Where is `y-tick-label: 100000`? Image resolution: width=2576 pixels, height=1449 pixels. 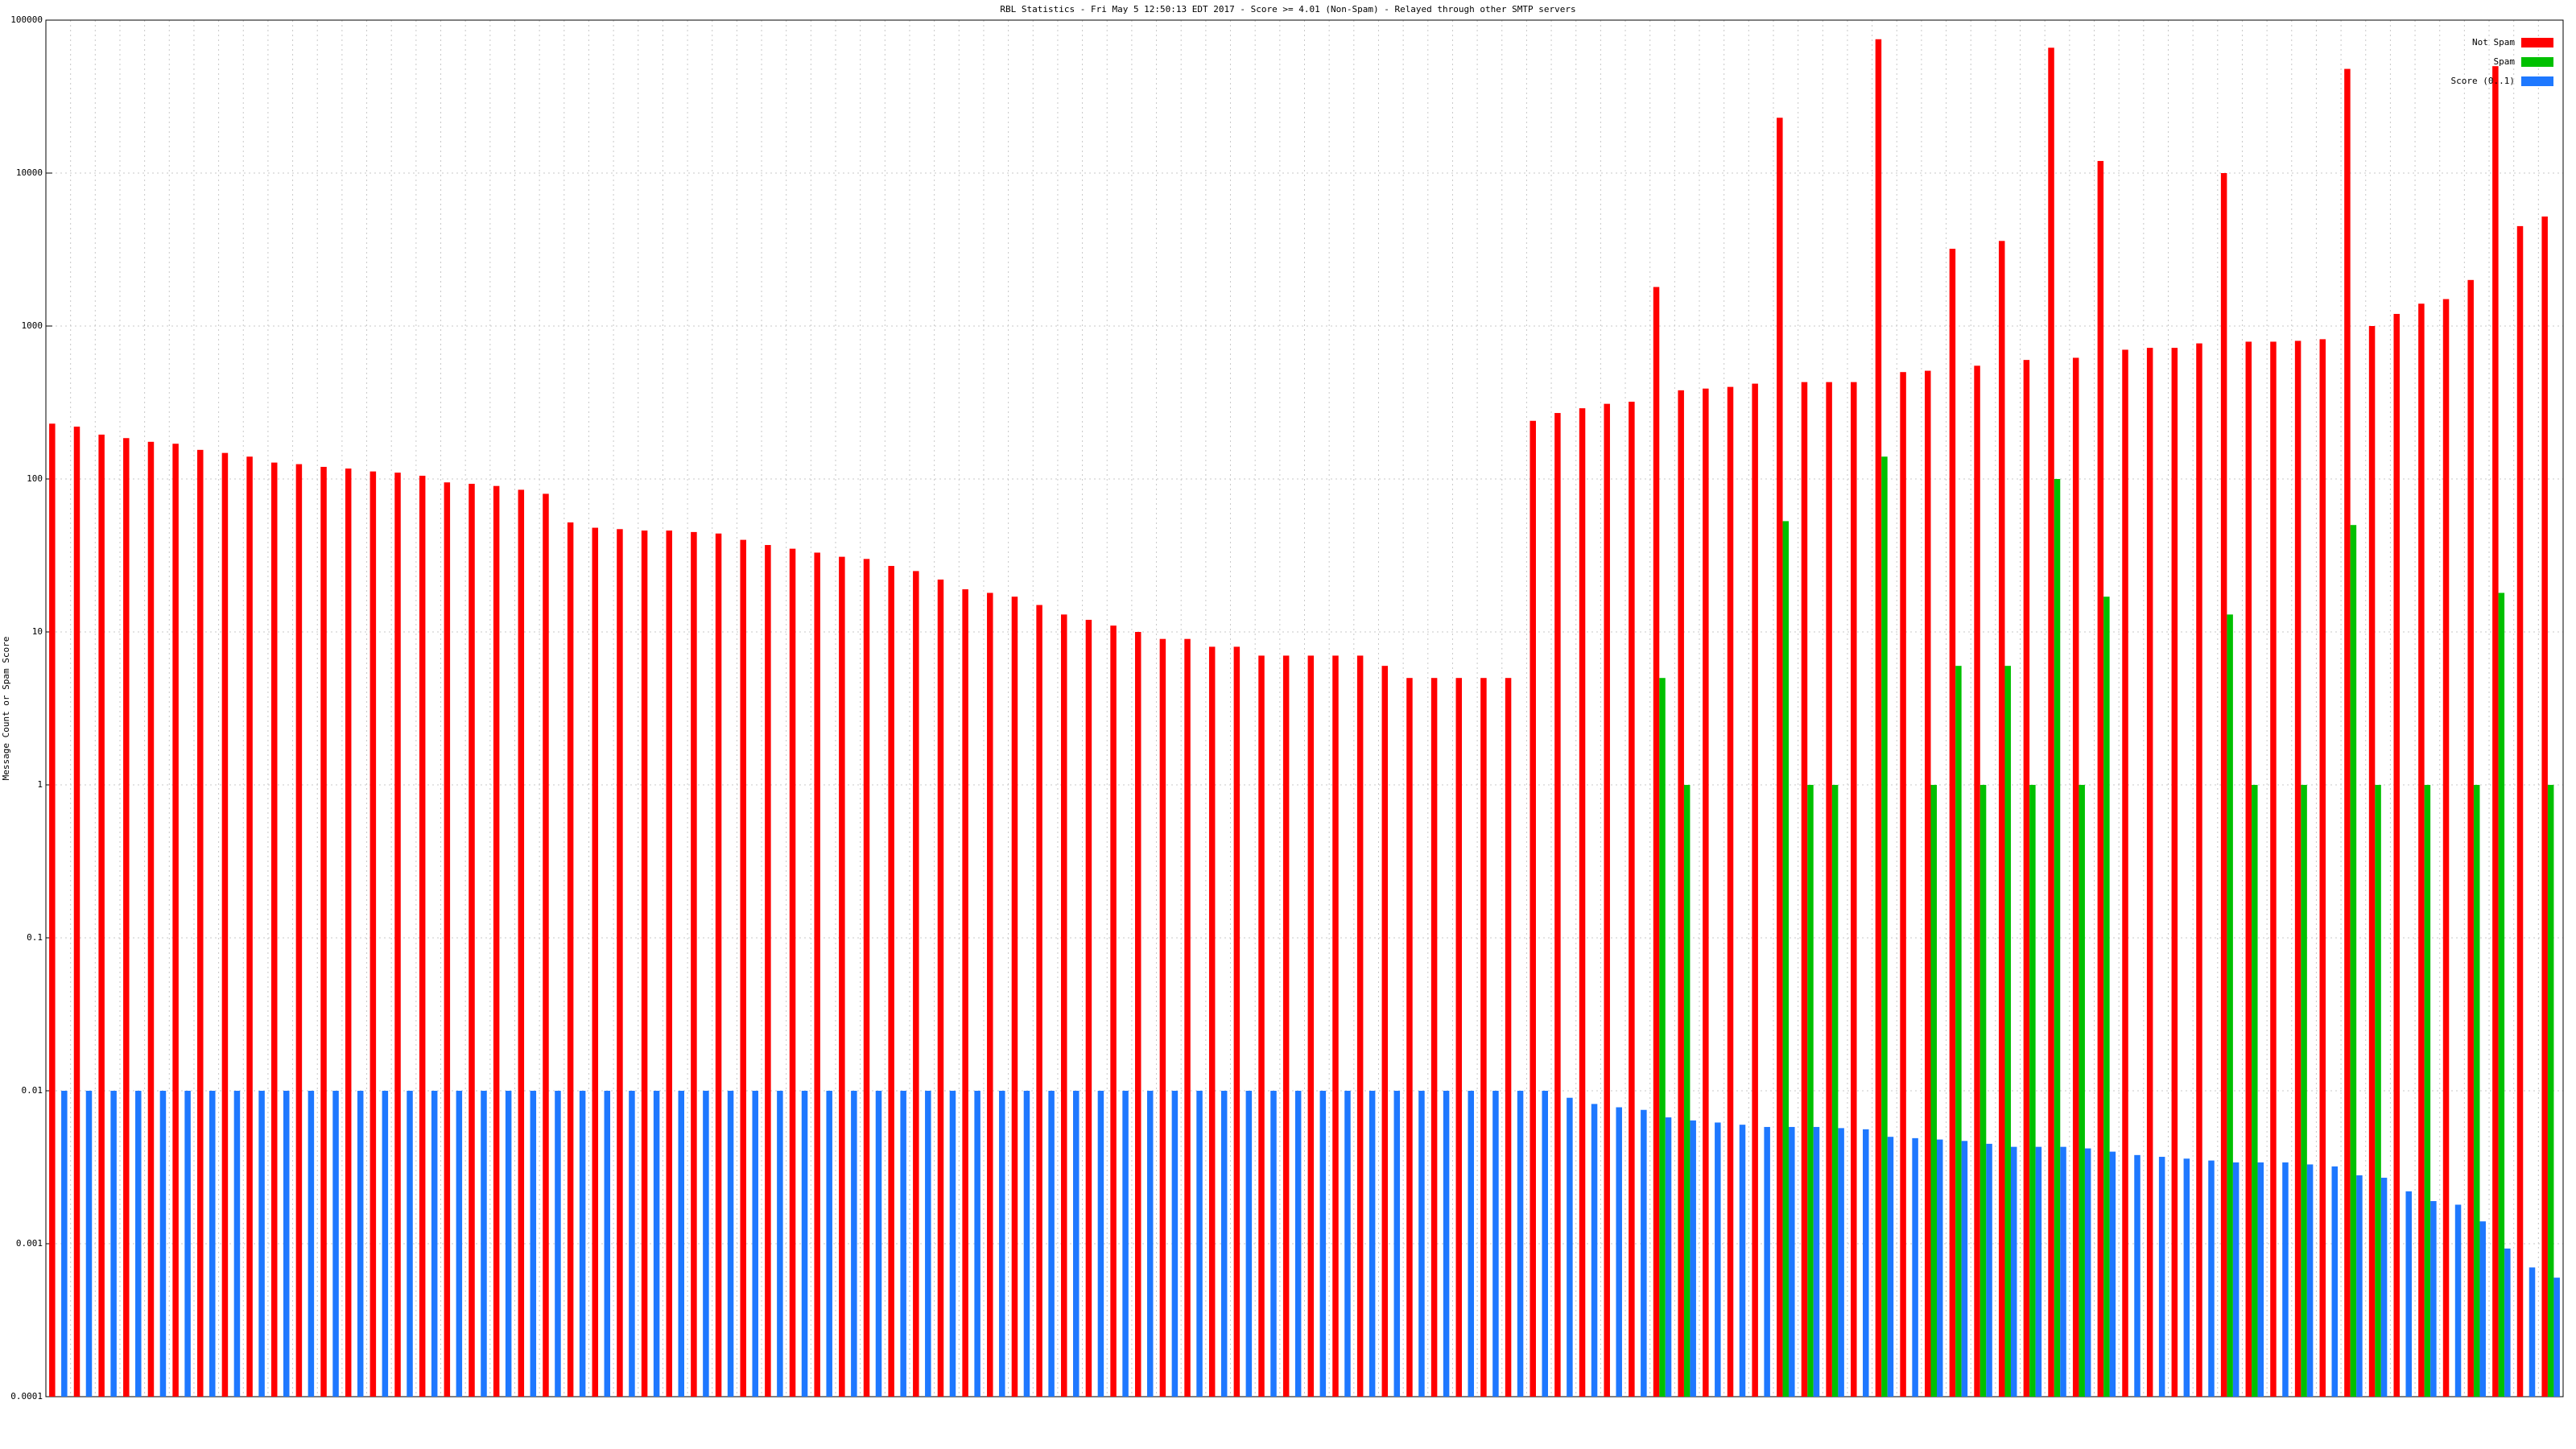 y-tick-label: 100000 is located at coordinates (26, 19).